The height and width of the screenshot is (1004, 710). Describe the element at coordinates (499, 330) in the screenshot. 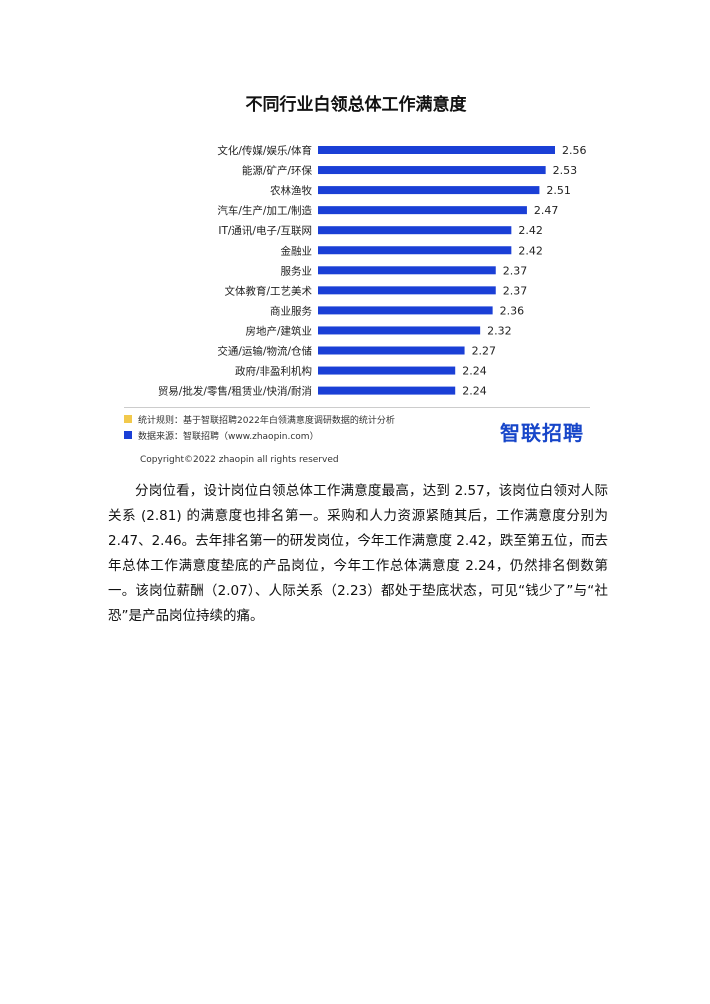

I see `value-label: 2.32` at that location.